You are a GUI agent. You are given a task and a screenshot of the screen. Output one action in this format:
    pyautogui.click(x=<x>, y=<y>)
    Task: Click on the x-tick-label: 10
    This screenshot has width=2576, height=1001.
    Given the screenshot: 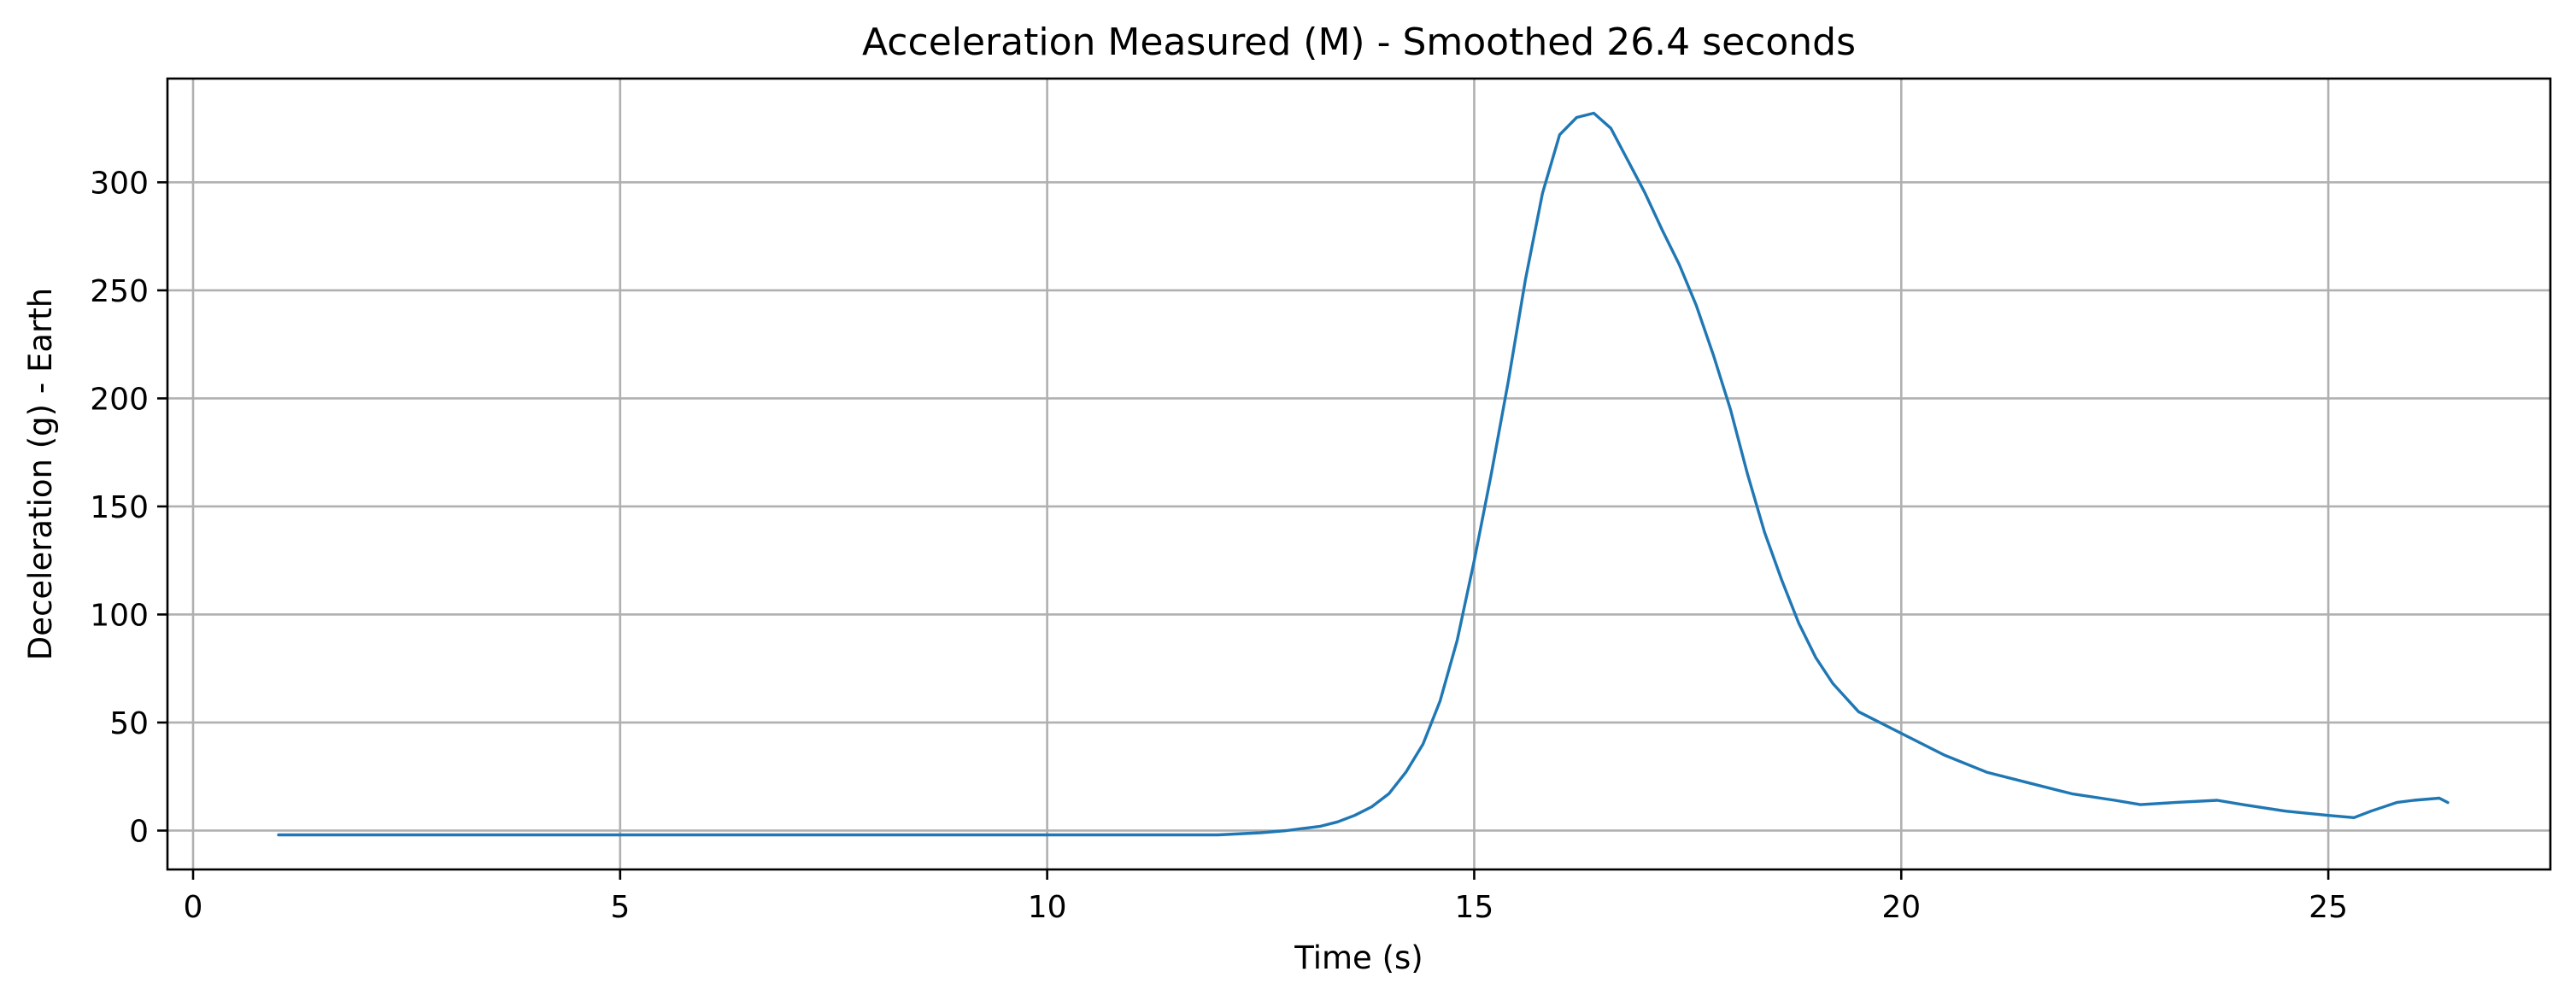 What is the action you would take?
    pyautogui.click(x=1047, y=907)
    